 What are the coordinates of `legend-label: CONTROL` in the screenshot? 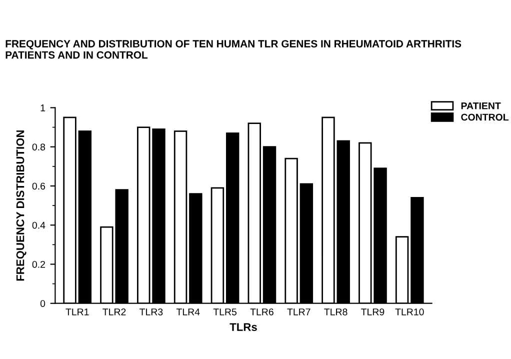 It's located at (485, 117).